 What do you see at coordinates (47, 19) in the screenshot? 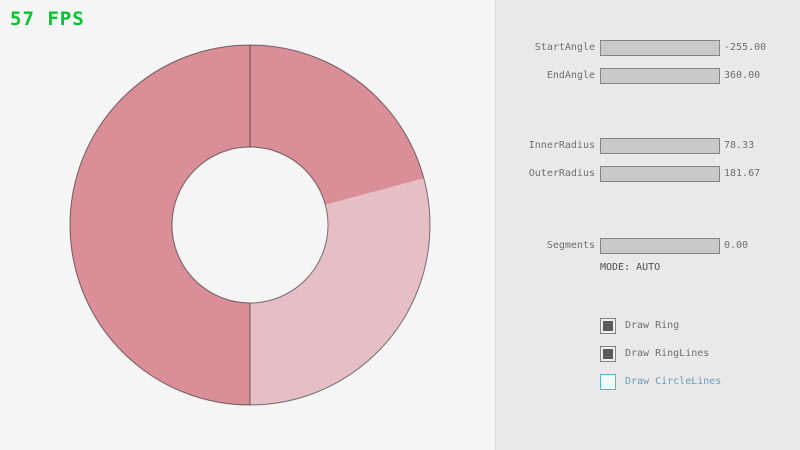
I see `fps-counter: 57 FPS` at bounding box center [47, 19].